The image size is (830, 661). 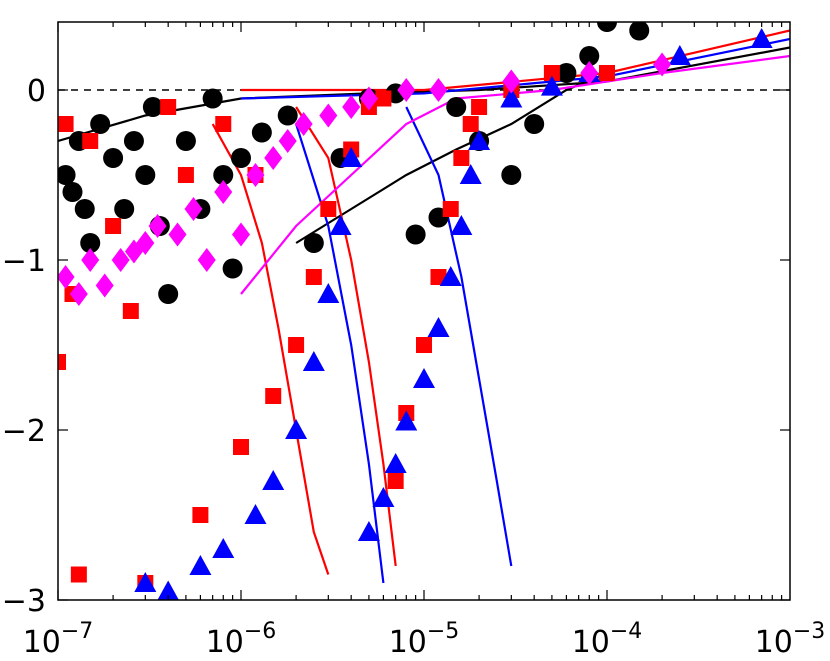 What do you see at coordinates (260, 631) in the screenshot?
I see `x-tick-exponent: −6` at bounding box center [260, 631].